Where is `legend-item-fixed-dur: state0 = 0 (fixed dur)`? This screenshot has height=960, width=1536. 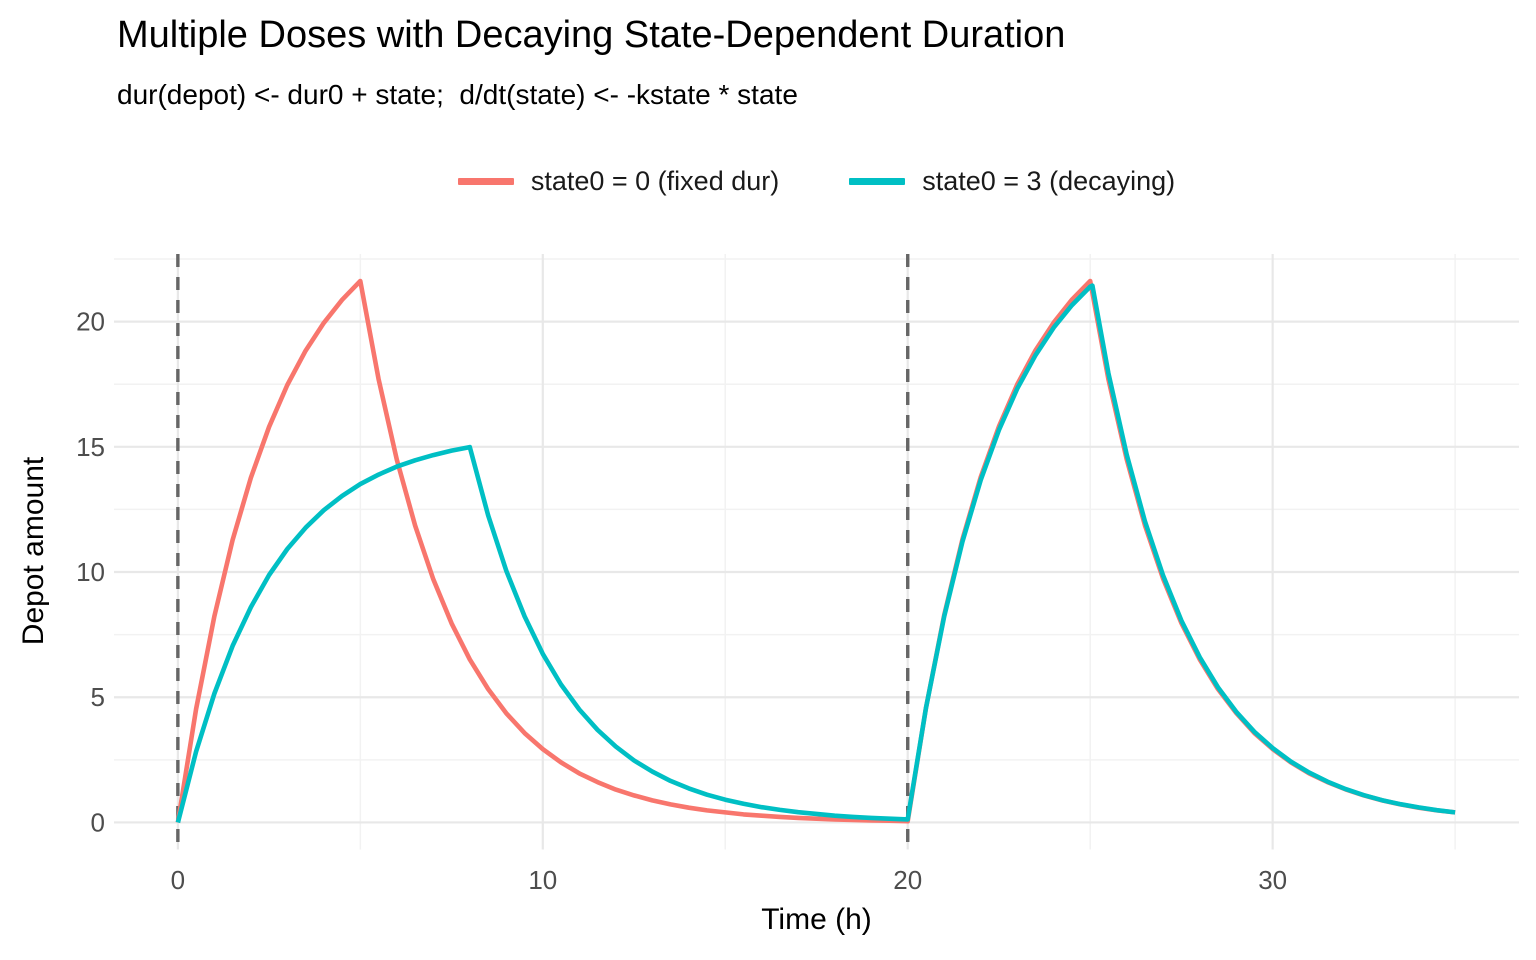 legend-item-fixed-dur: state0 = 0 (fixed dur) is located at coordinates (618, 181).